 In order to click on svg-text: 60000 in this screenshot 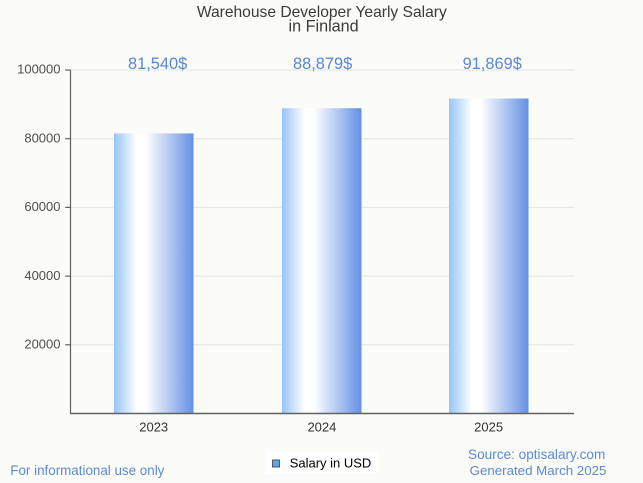, I will do `click(42, 206)`.